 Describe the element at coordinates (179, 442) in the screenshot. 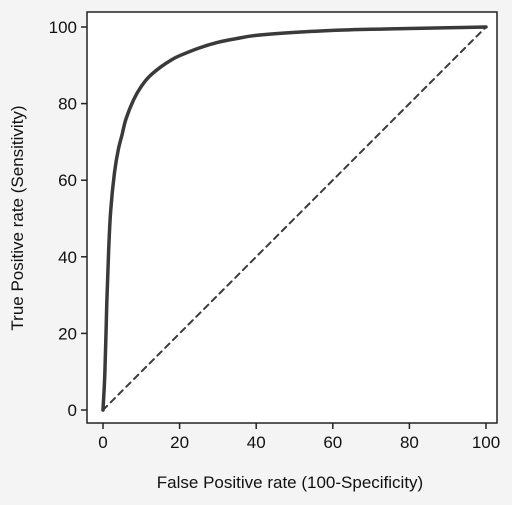

I see `x-tick-label: 20` at that location.